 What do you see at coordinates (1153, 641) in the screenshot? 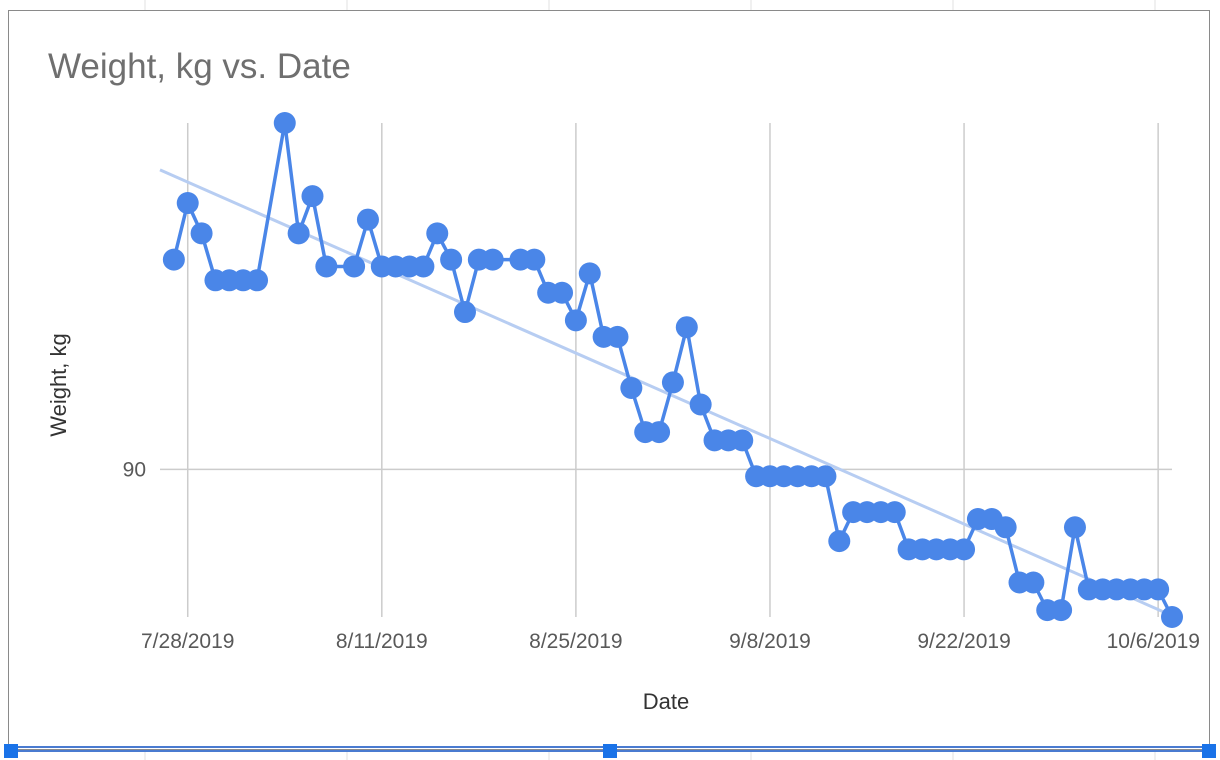
I see `x-tick-label: 10/6/2019` at bounding box center [1153, 641].